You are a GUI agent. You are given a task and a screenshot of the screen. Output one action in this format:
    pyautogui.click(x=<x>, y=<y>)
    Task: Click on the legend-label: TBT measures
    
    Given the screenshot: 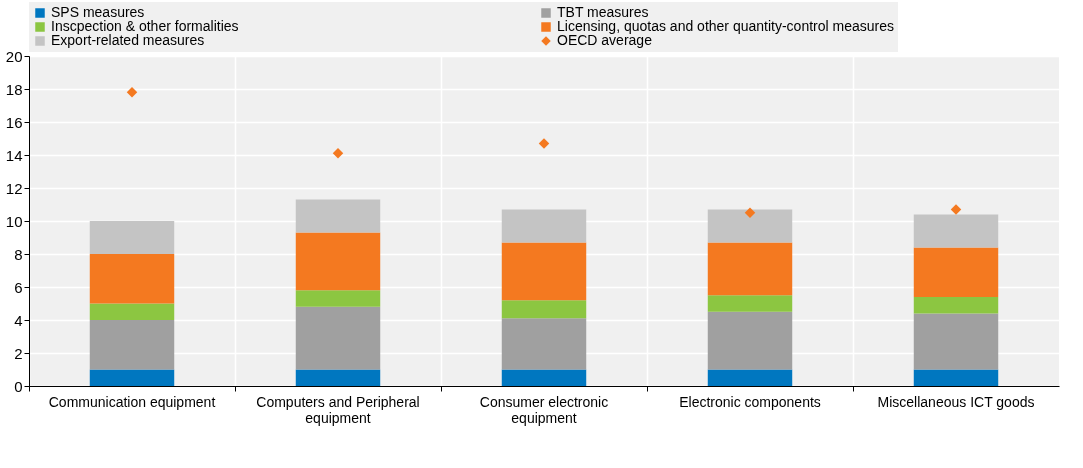 What is the action you would take?
    pyautogui.click(x=603, y=12)
    